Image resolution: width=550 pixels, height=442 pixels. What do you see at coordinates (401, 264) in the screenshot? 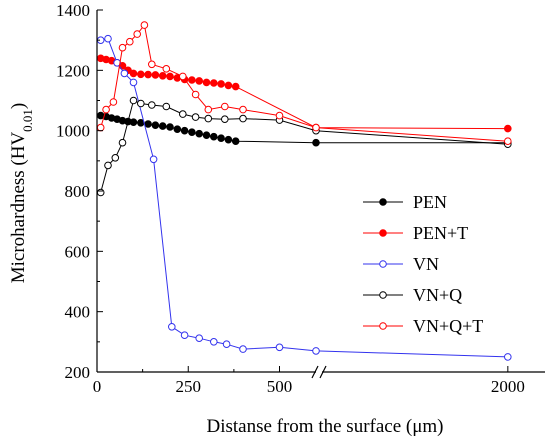
I see `legend-entry: VN` at bounding box center [401, 264].